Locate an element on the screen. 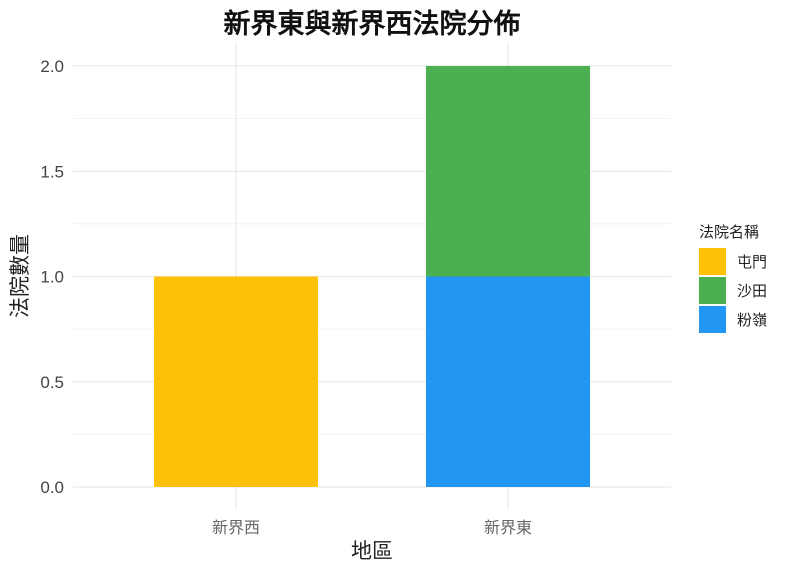 The width and height of the screenshot is (792, 573). y-tick-label: 0.5 is located at coordinates (52, 382).